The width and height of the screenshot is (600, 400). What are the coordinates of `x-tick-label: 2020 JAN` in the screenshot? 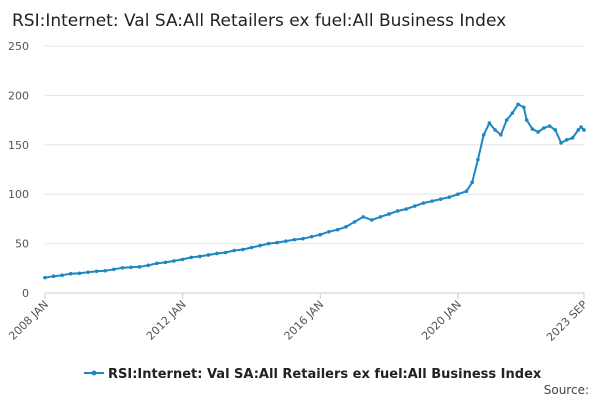 It's located at (441, 320).